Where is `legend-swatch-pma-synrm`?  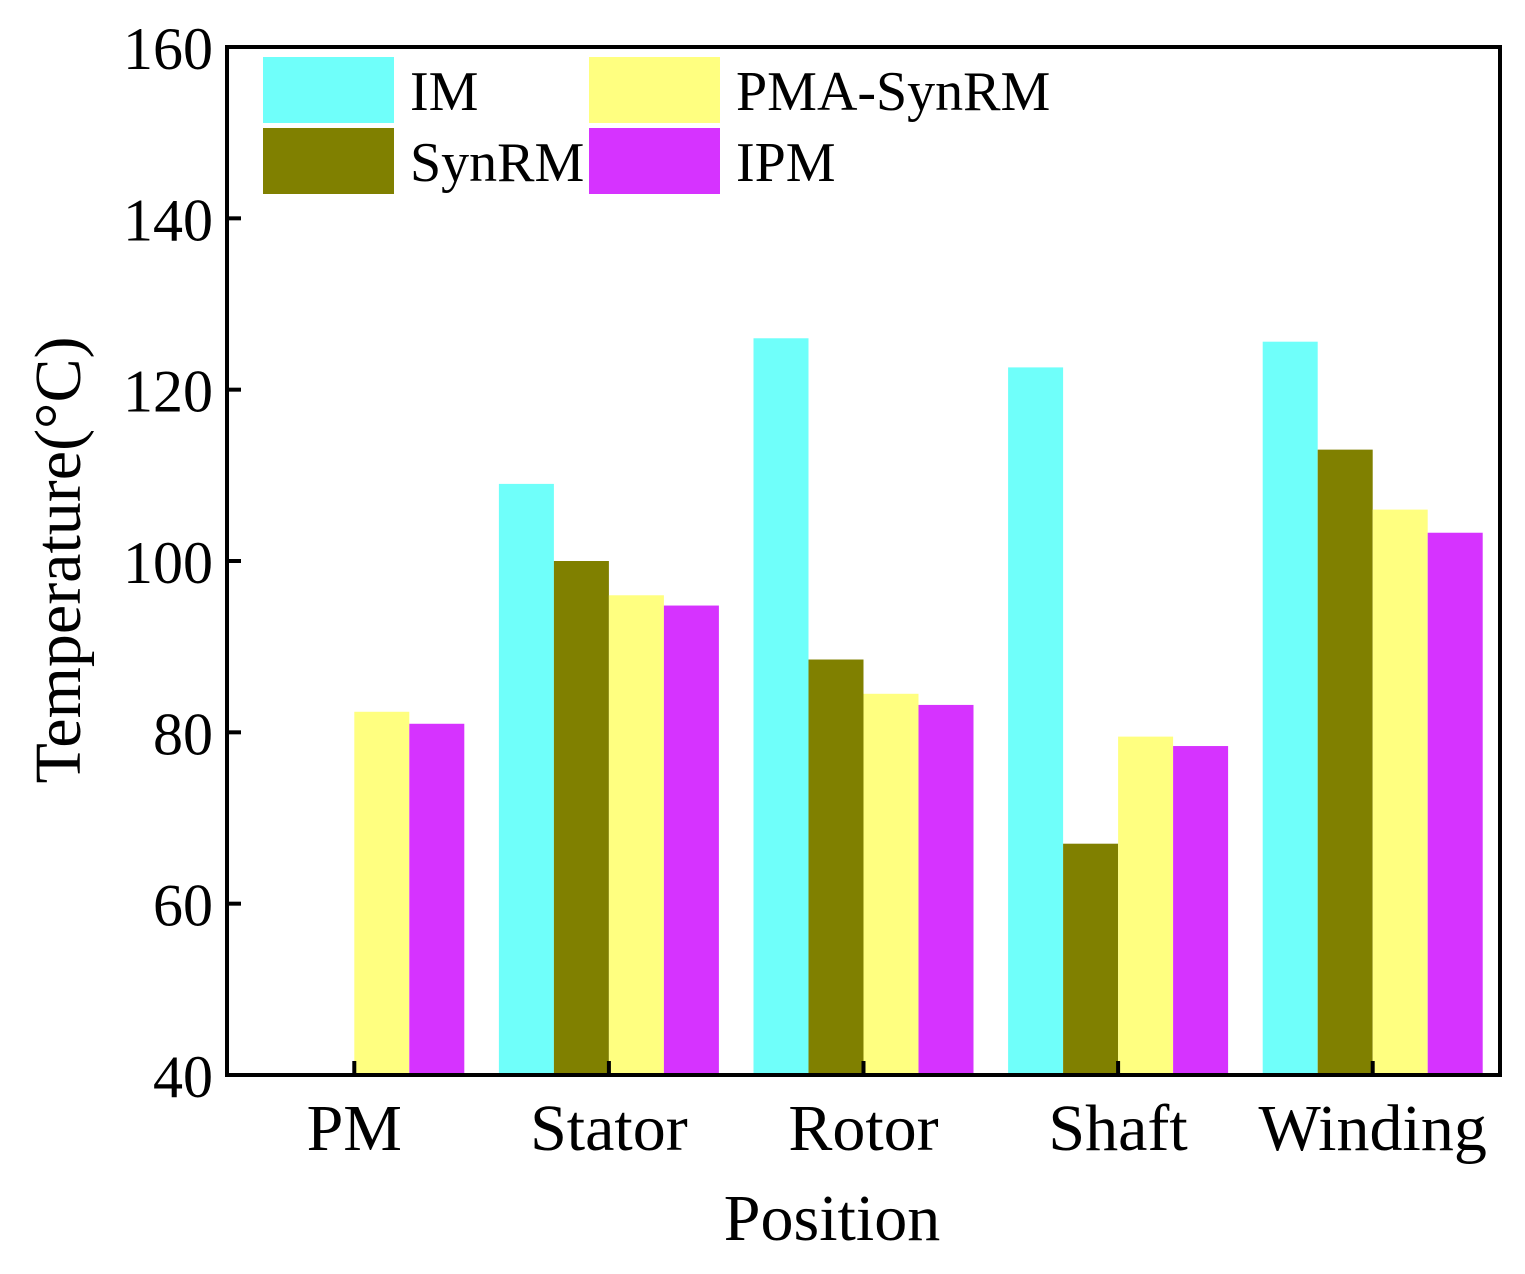
legend-swatch-pma-synrm is located at coordinates (654, 90).